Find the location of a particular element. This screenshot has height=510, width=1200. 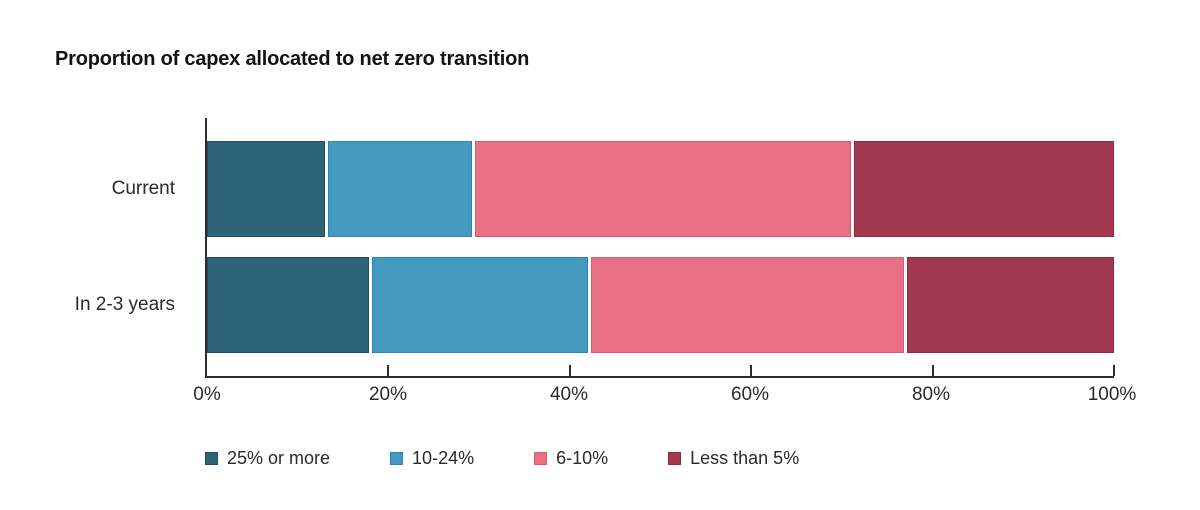

legend: 25% or more 10-24% 6-10% Less than 5% is located at coordinates (502, 458).